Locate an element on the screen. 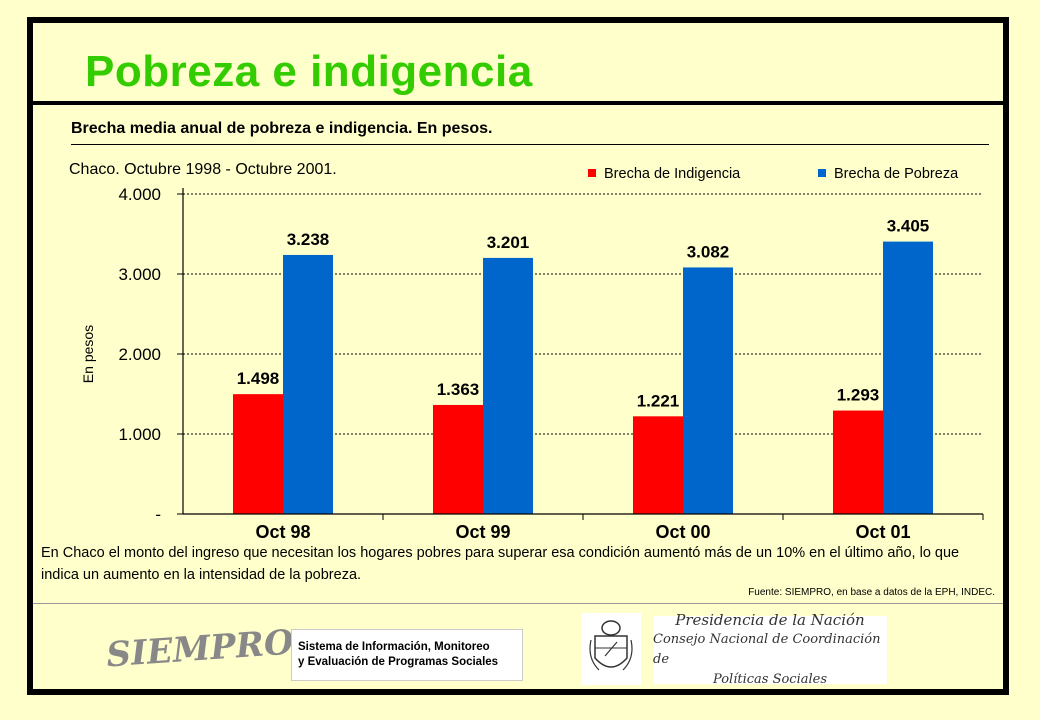 The width and height of the screenshot is (1040, 720). data-label: 1.498 is located at coordinates (258, 378).